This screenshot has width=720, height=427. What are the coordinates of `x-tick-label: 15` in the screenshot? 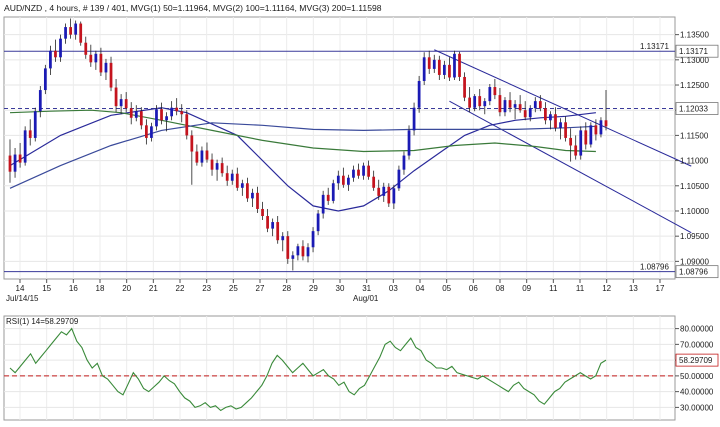 It's located at (46, 288).